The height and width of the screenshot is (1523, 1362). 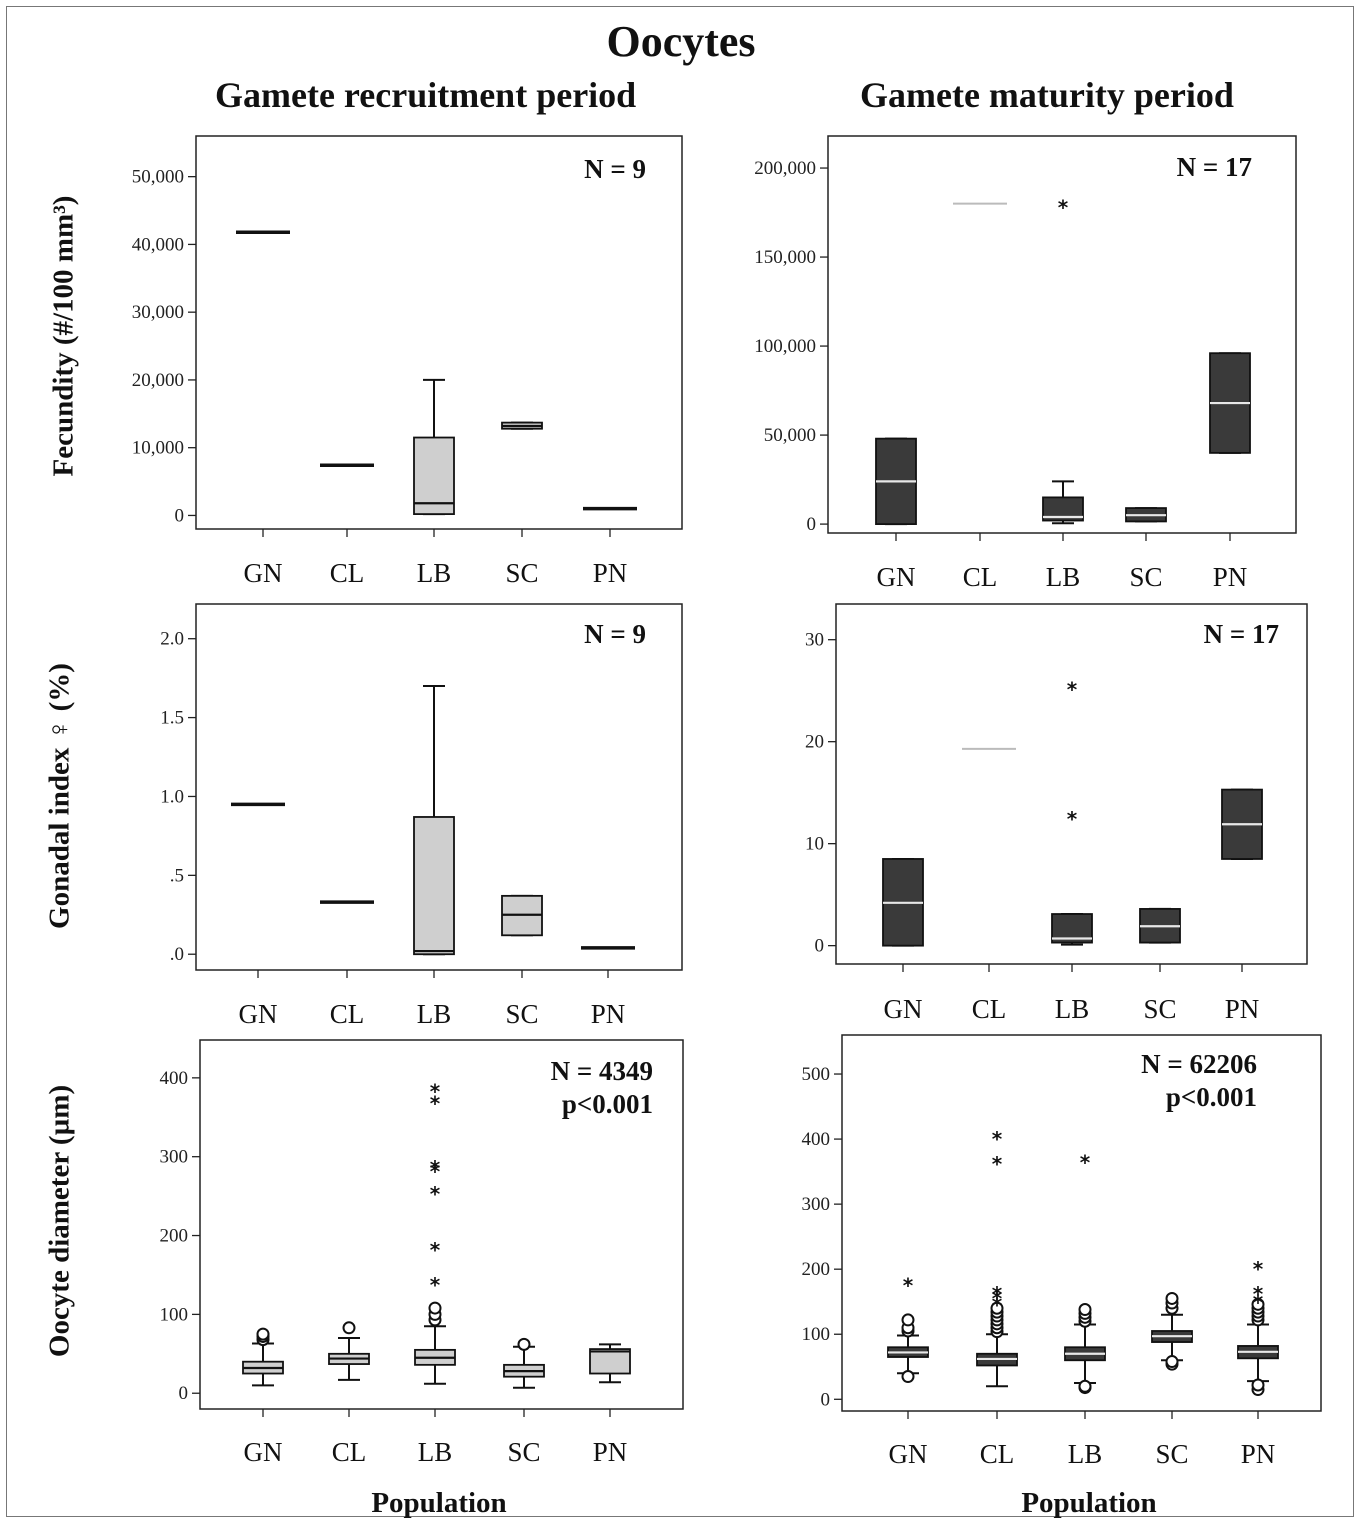 I want to click on y-axis-label-gonadal-index: Gonadal index ♀ (%), so click(x=59, y=796).